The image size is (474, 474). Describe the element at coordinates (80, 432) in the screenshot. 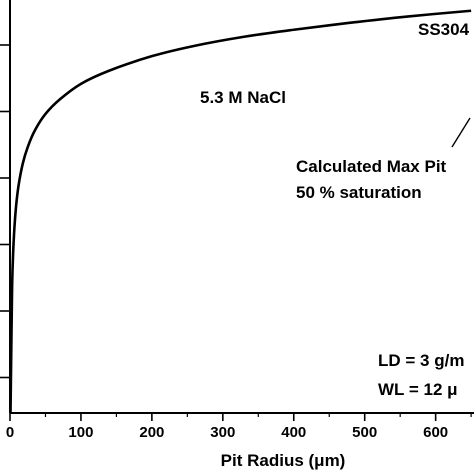

I see `x-tick-label-100: 100` at that location.